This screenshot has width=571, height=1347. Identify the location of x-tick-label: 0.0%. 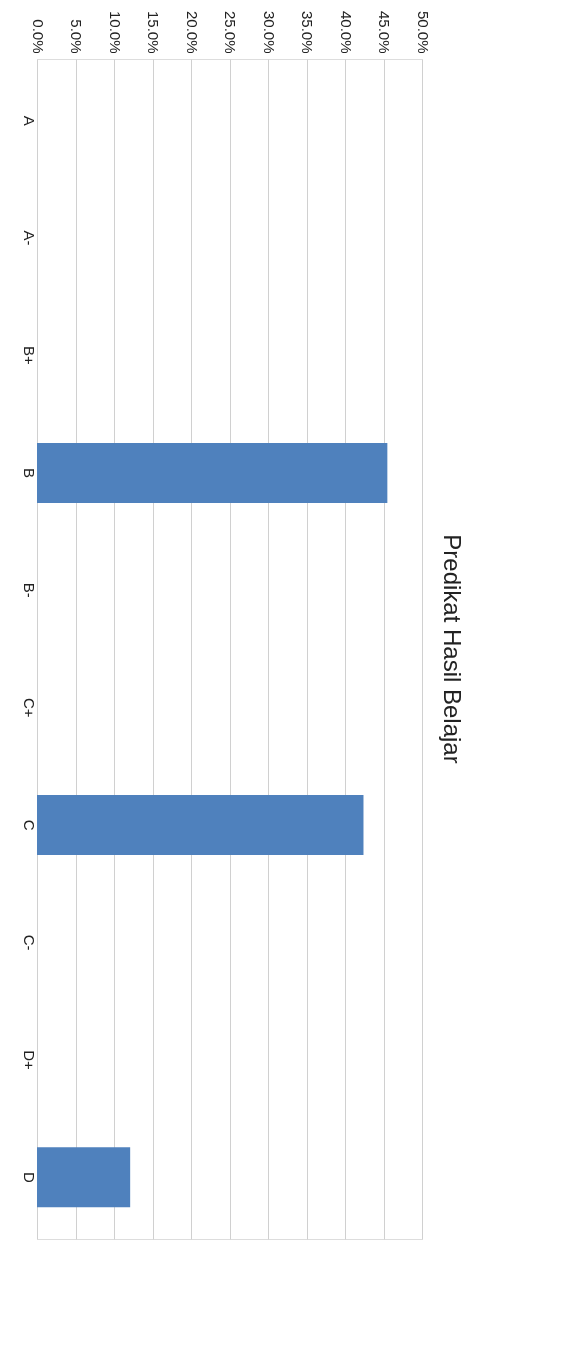
(38, 36).